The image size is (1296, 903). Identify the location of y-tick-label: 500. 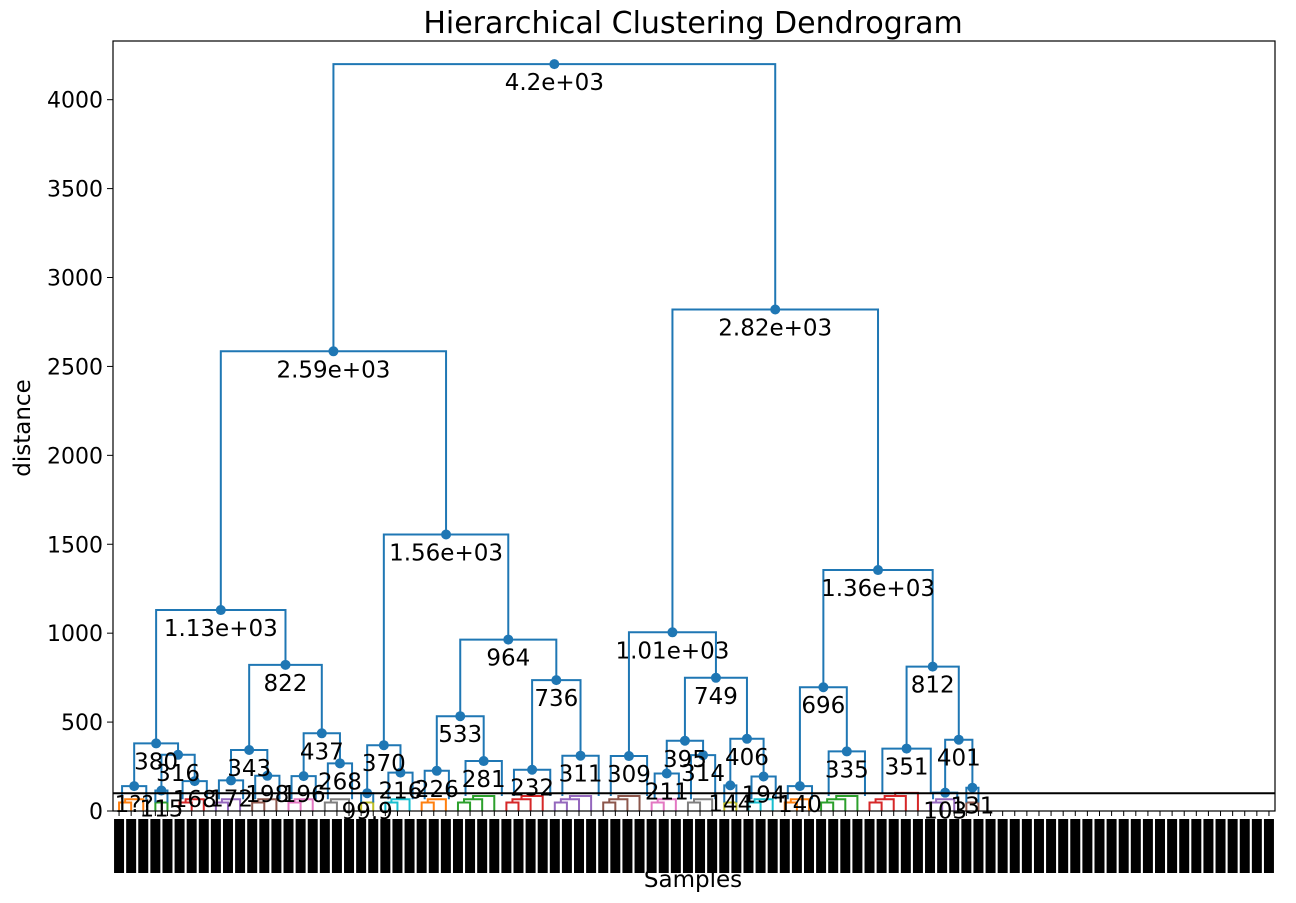
(82, 723).